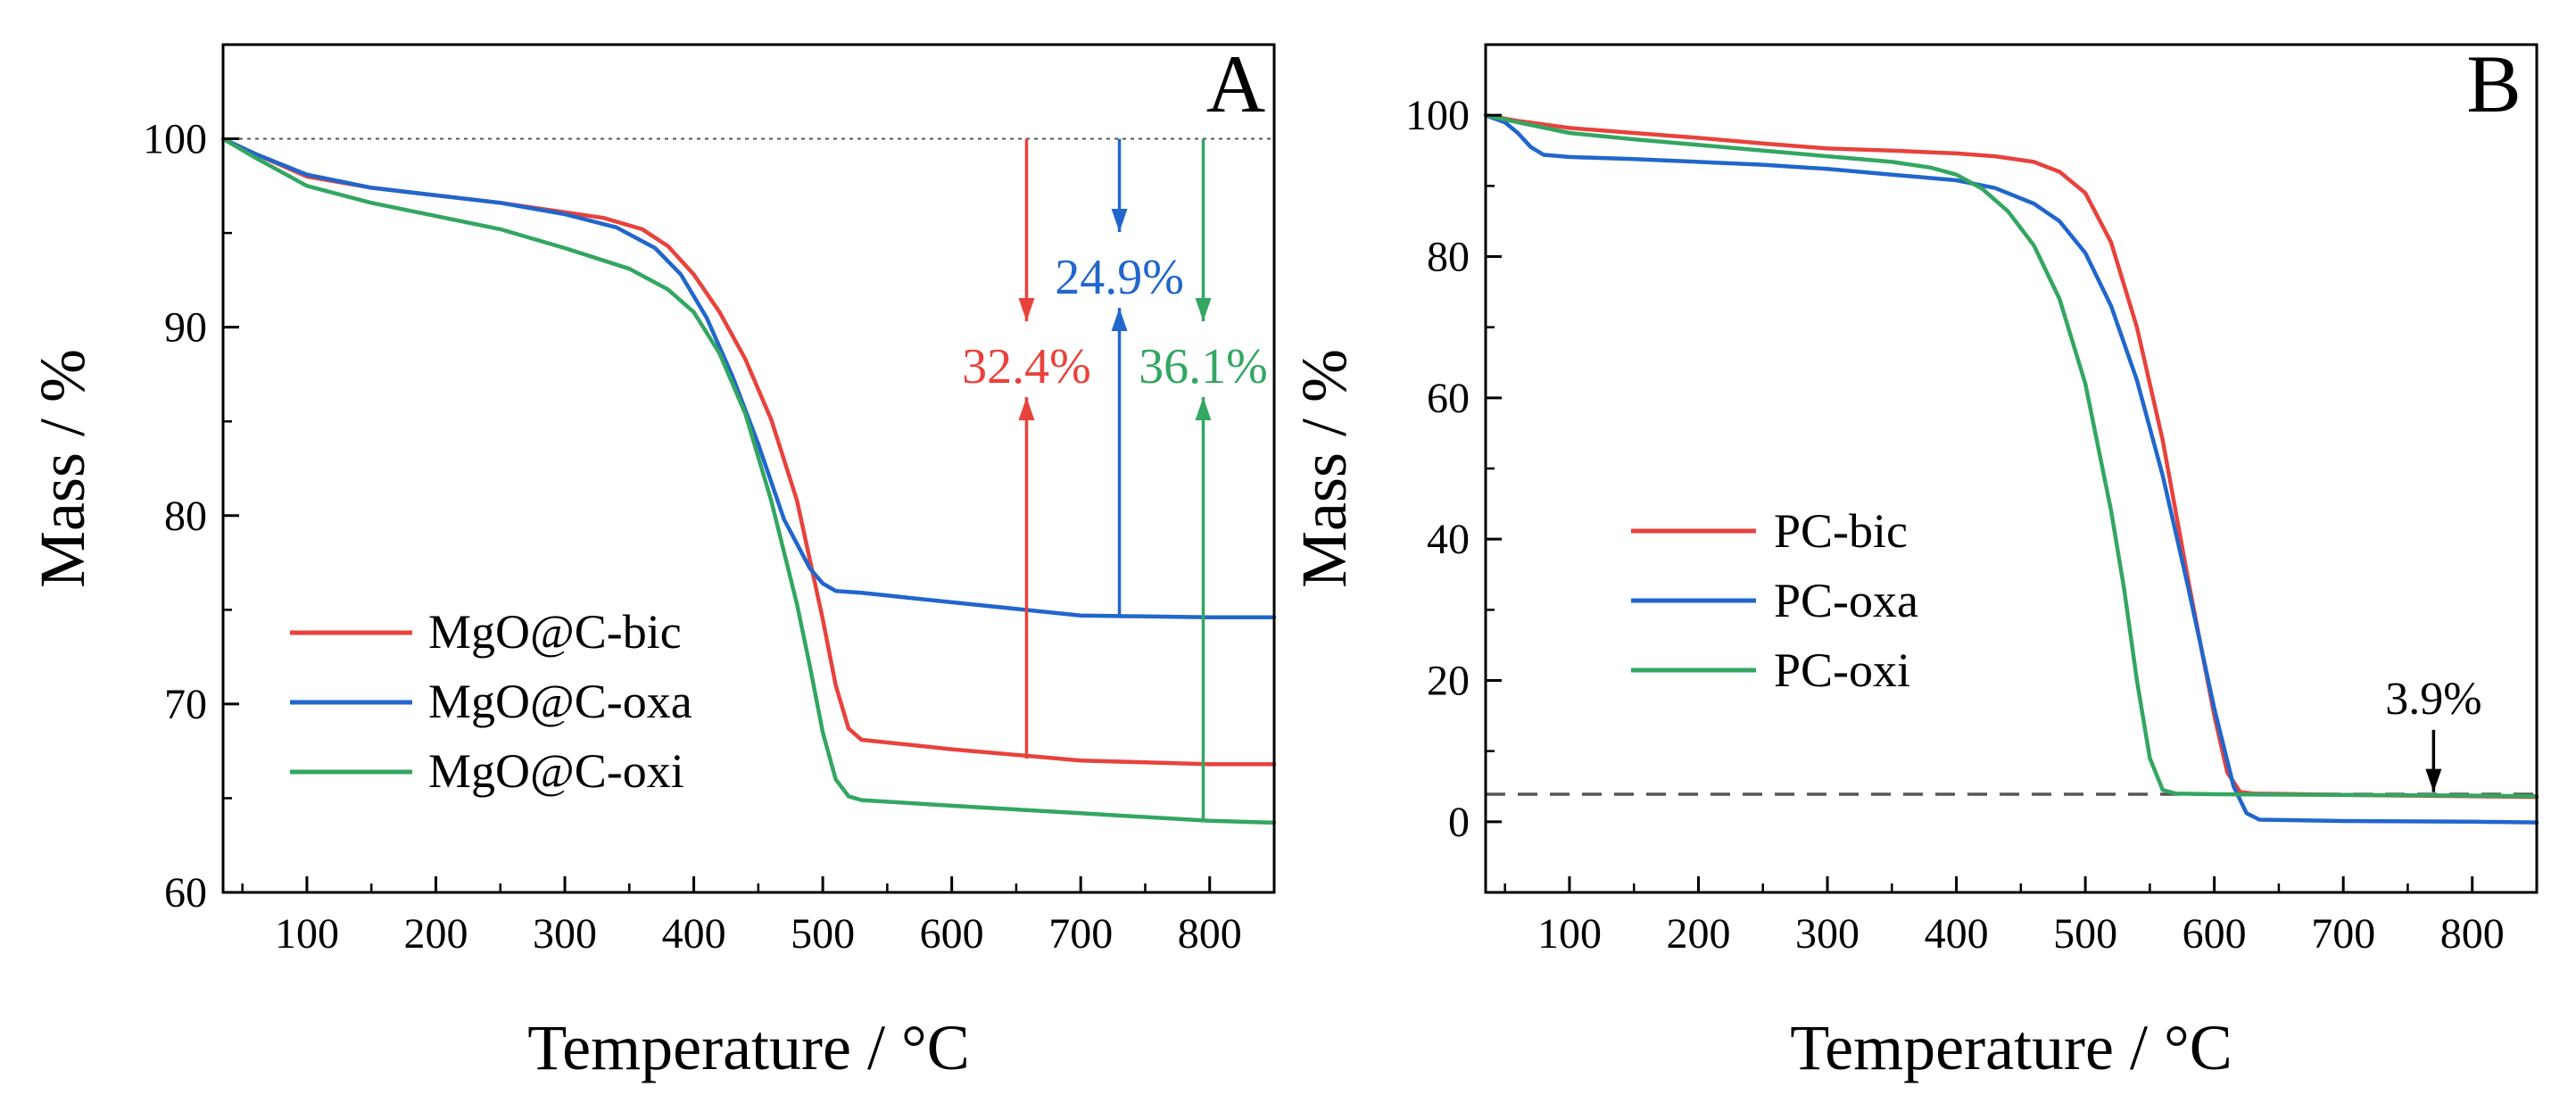  I want to click on panel-a-y-tick-label: 100, so click(175, 139).